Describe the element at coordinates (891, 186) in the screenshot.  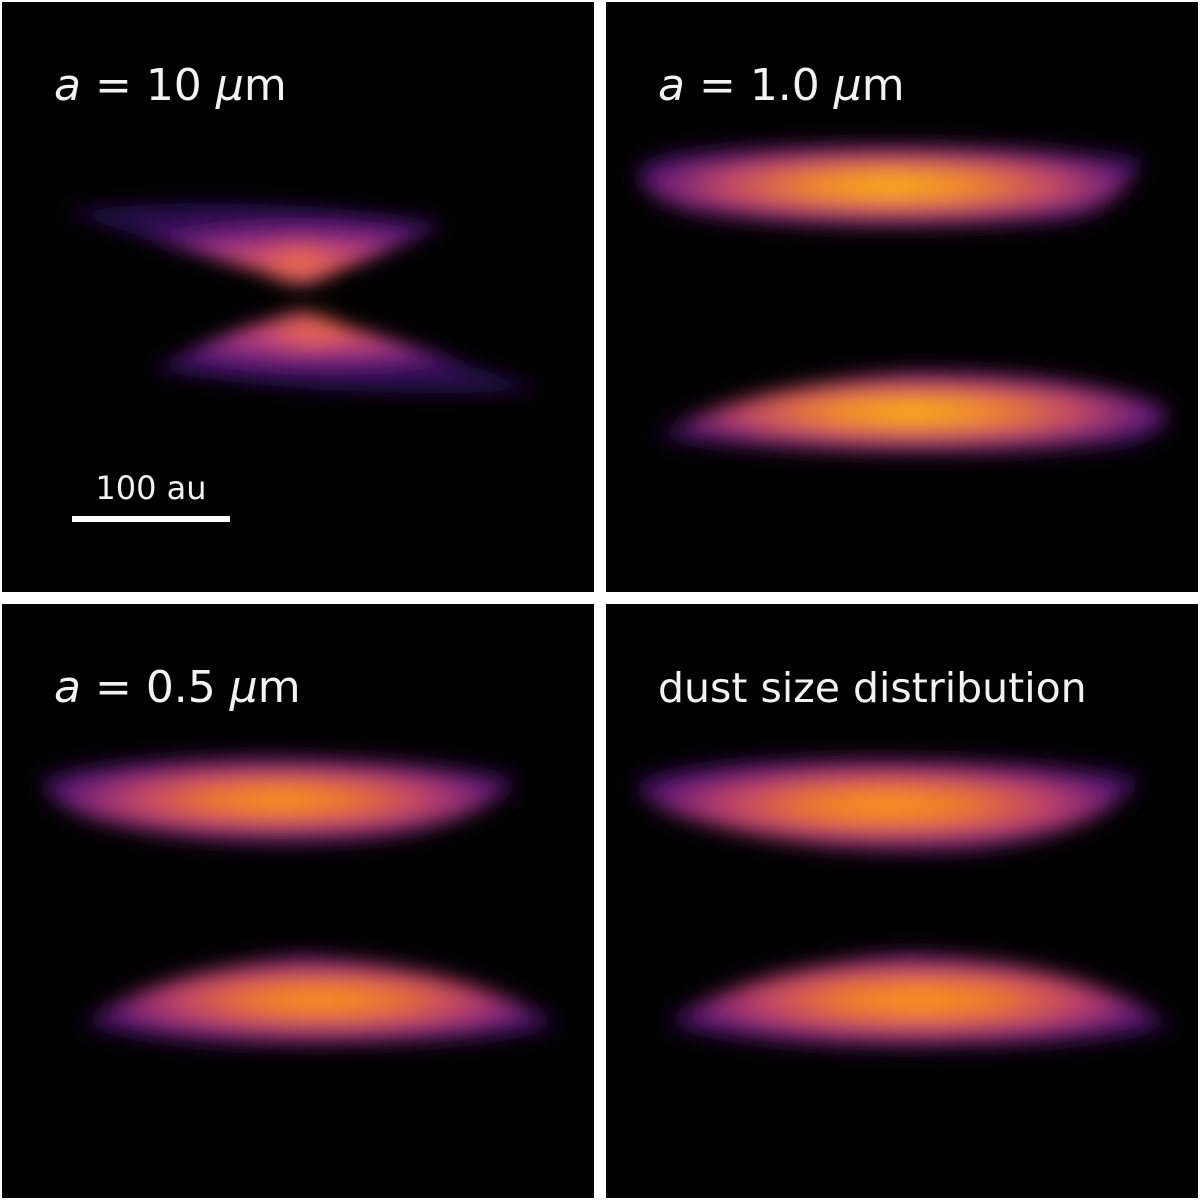
I see `upper-lobe-1um` at that location.